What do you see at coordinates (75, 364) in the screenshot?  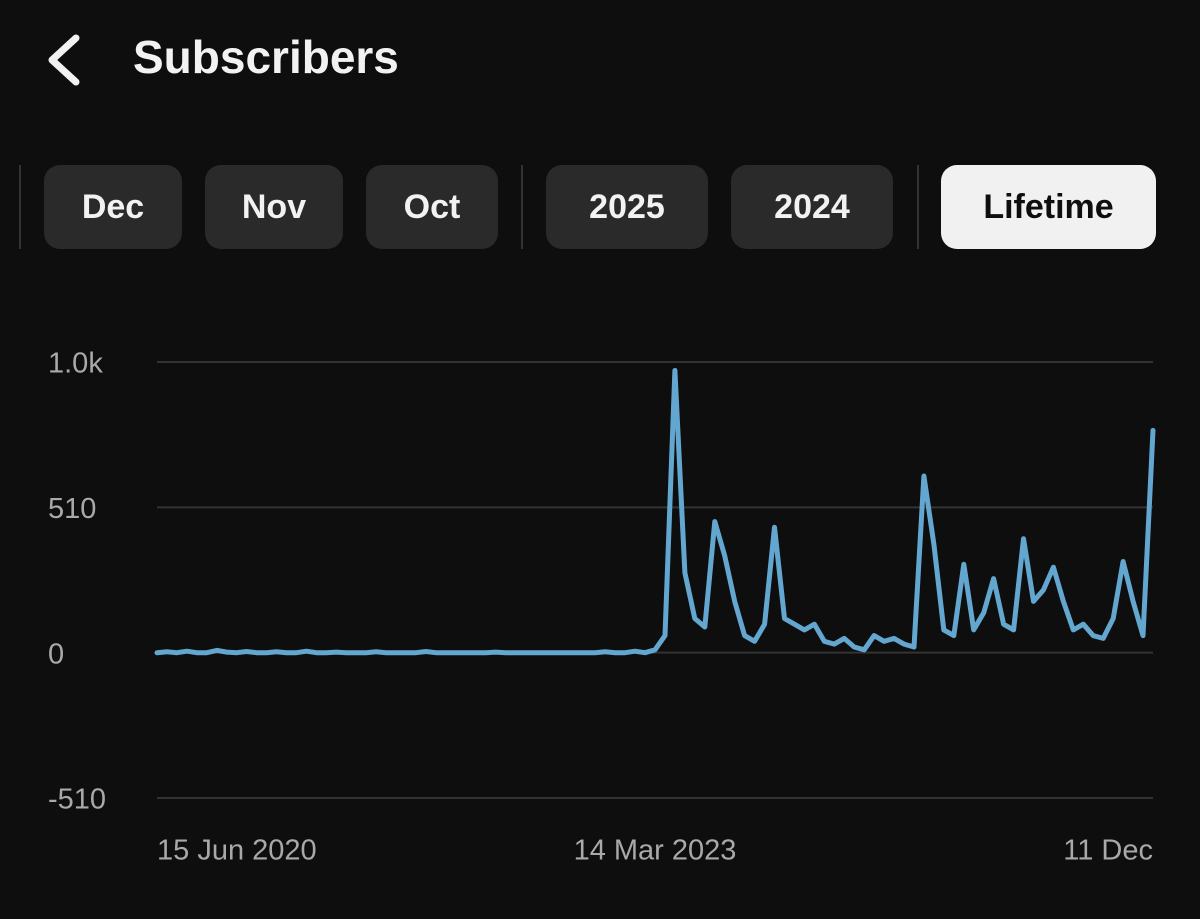 I see `y-tick-label: 1.0k` at bounding box center [75, 364].